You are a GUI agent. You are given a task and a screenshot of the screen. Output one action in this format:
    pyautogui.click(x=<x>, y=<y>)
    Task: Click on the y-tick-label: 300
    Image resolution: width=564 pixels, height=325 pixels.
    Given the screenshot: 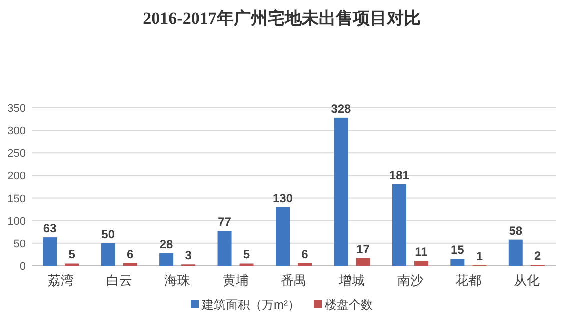 What is the action you would take?
    pyautogui.click(x=17, y=132)
    